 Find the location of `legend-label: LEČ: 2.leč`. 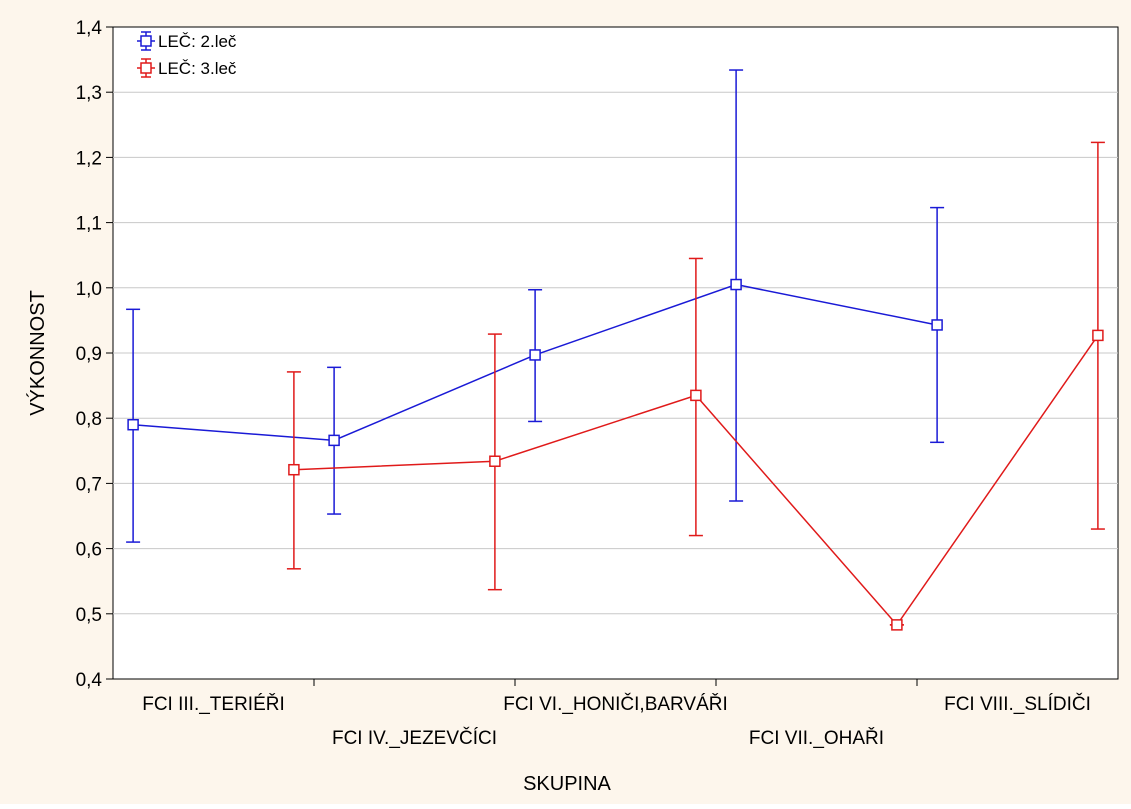

legend-label: LEČ: 2.leč is located at coordinates (197, 41).